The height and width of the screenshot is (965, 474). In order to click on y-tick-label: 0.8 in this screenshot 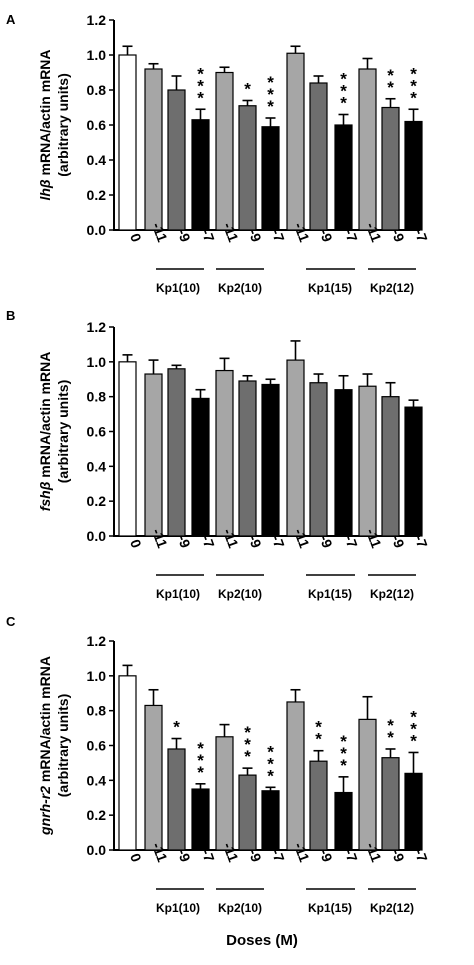, I will do `click(97, 397)`.